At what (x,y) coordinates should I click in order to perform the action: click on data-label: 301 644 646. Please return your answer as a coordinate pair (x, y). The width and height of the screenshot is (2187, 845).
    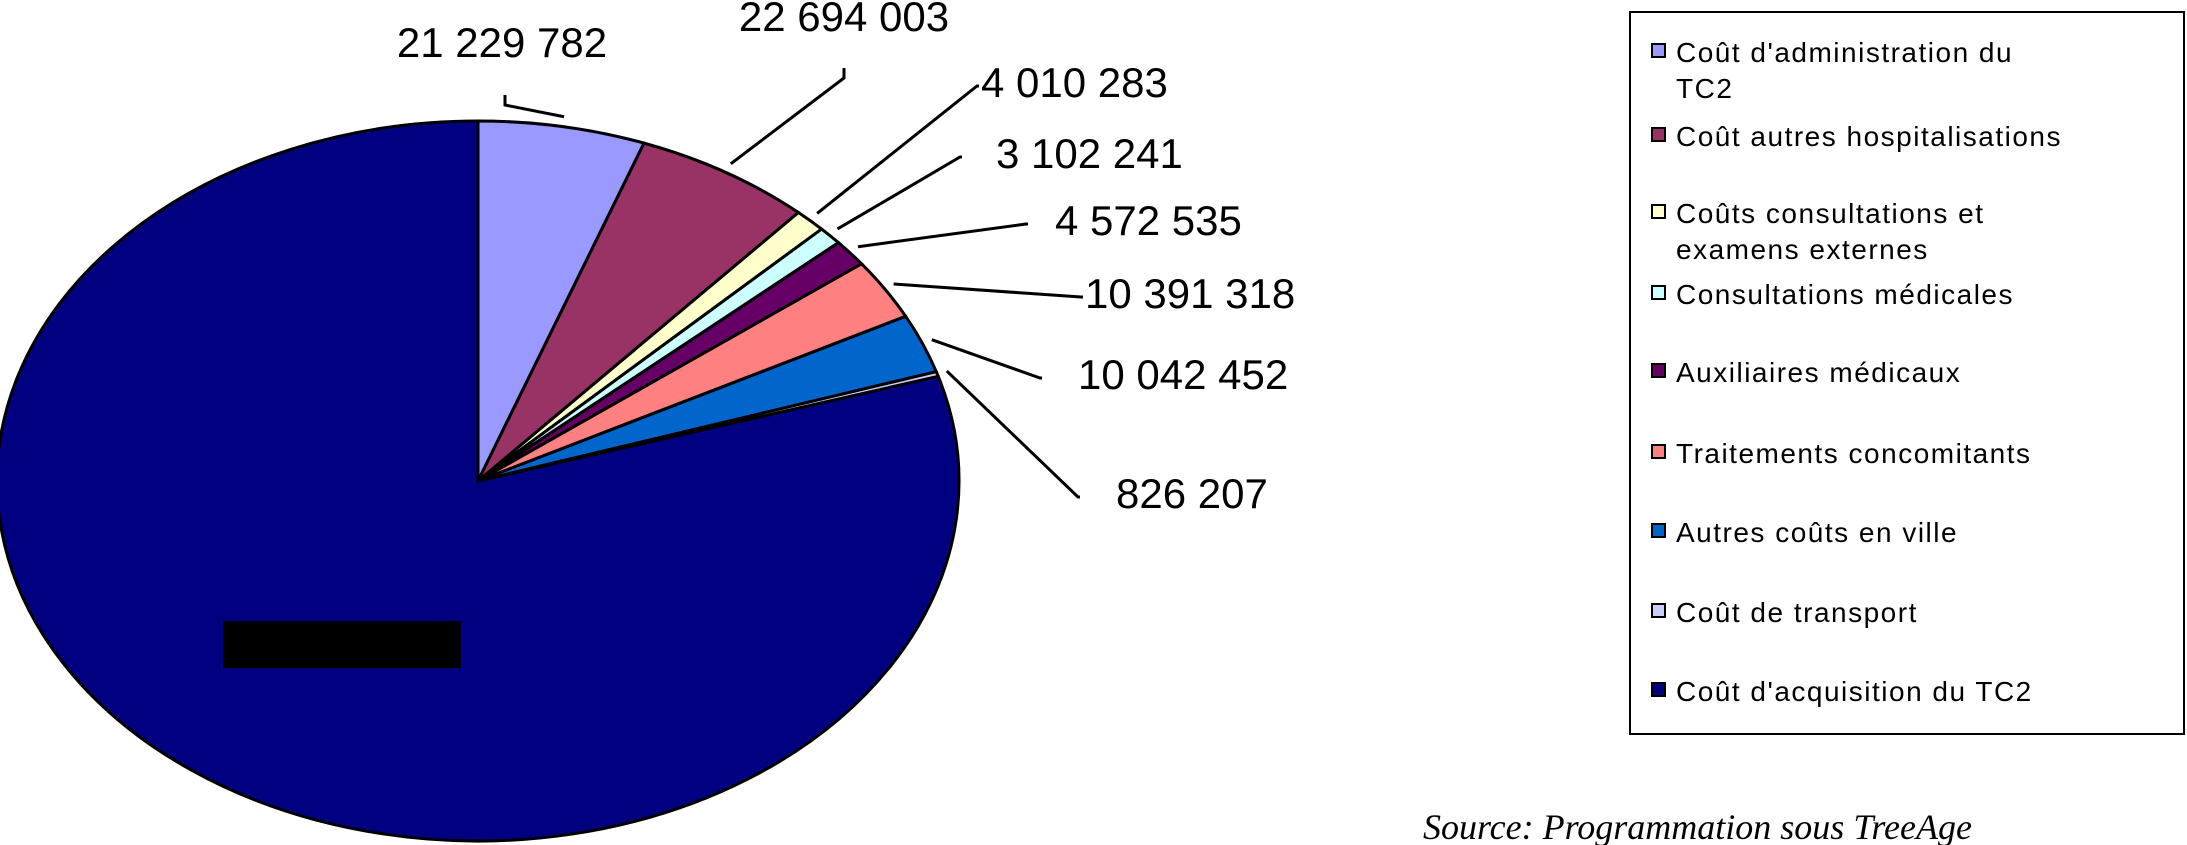
    Looking at the image, I should click on (342, 644).